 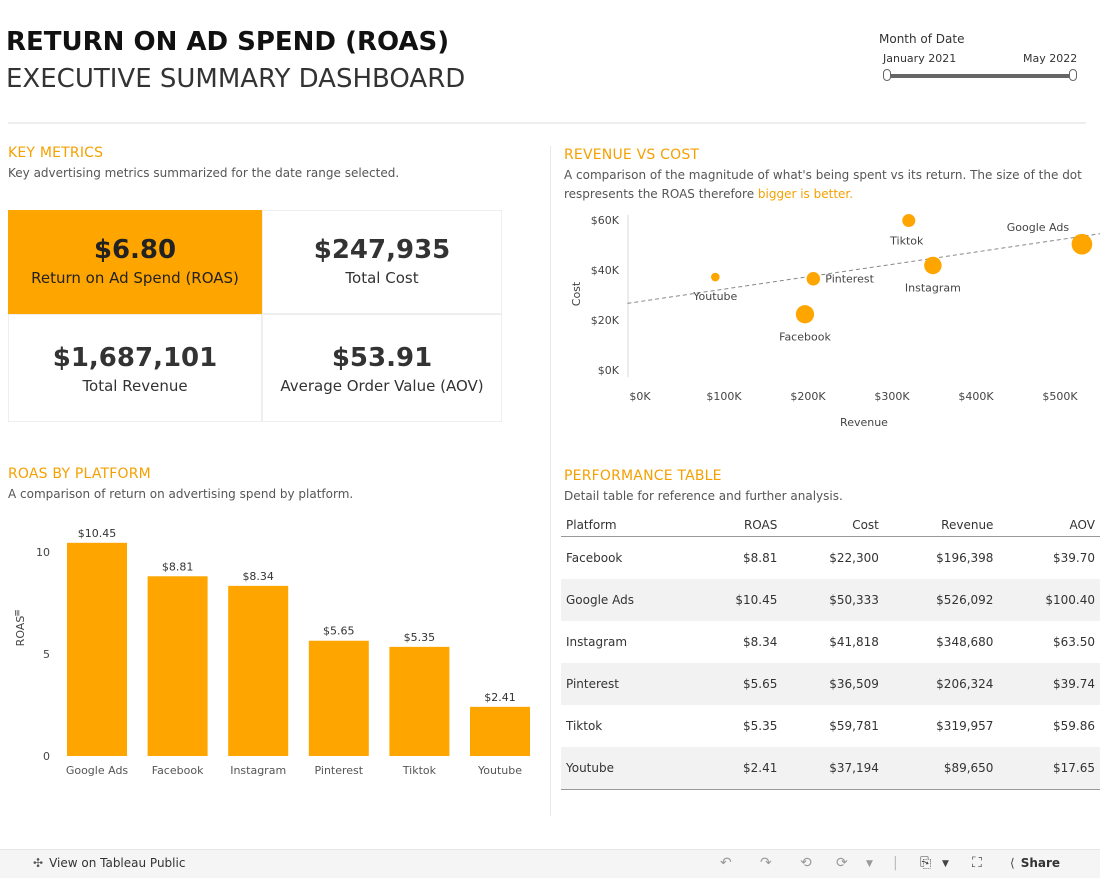 What do you see at coordinates (38, 863) in the screenshot?
I see `tableau-logo-icon: ✣` at bounding box center [38, 863].